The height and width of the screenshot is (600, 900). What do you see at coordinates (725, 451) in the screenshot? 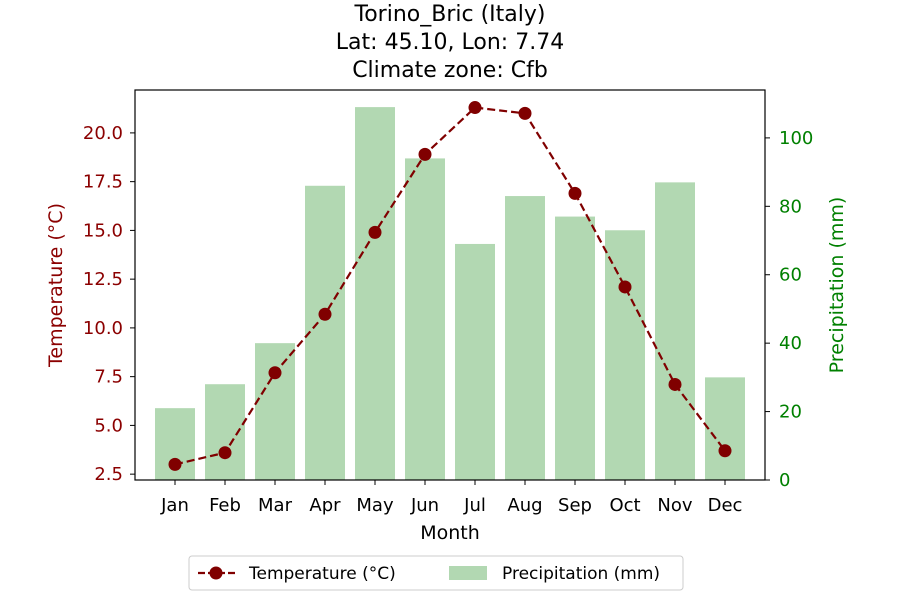
I see `temperature-point-dec` at bounding box center [725, 451].